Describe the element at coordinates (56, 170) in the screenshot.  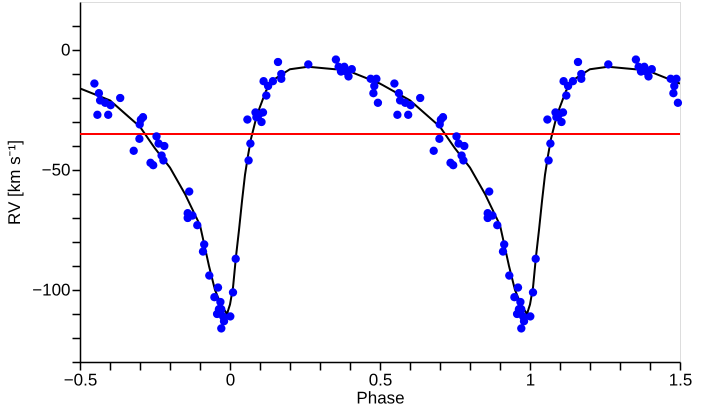
I see `y-tick-label: −50` at that location.